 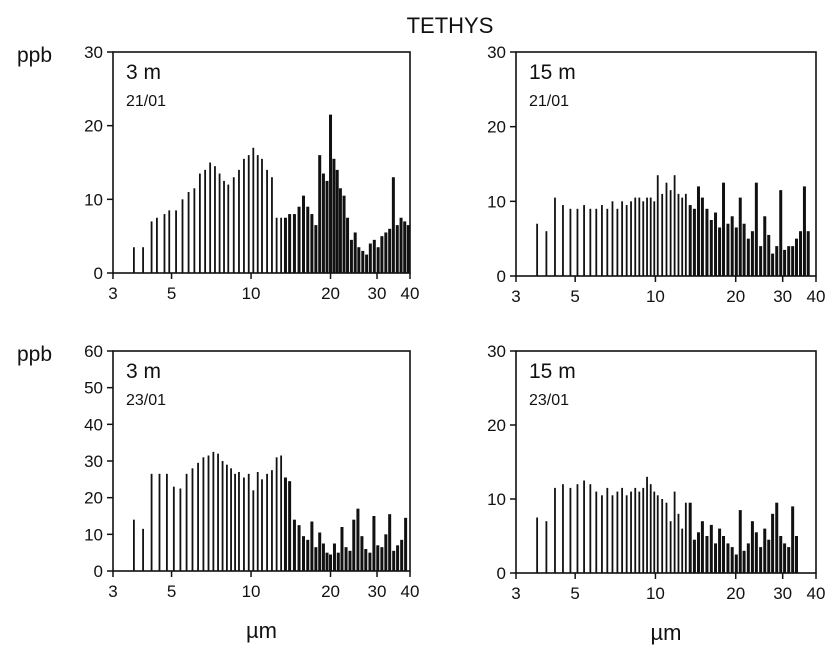 What do you see at coordinates (93, 498) in the screenshot?
I see `y-tick-label: 20` at bounding box center [93, 498].